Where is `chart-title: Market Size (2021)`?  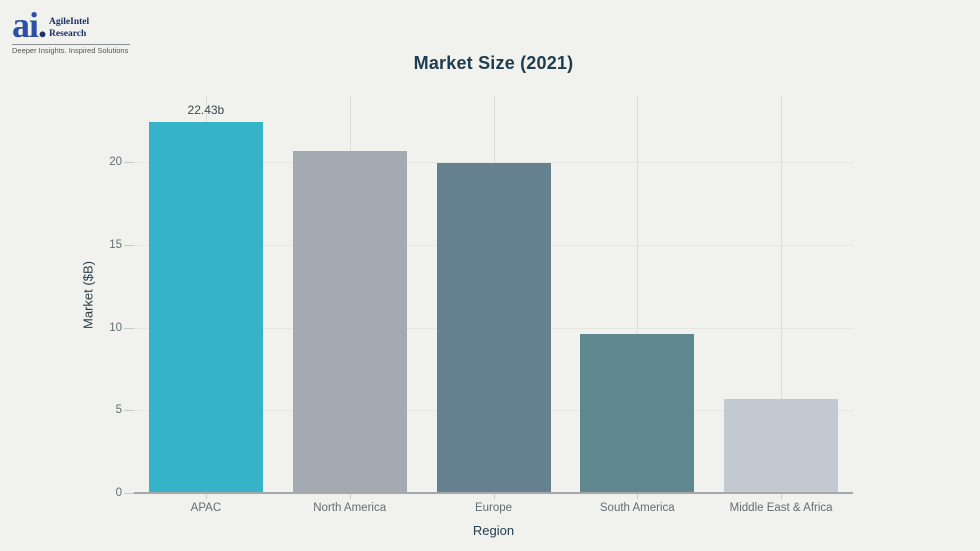
chart-title: Market Size (2021) is located at coordinates (493, 63).